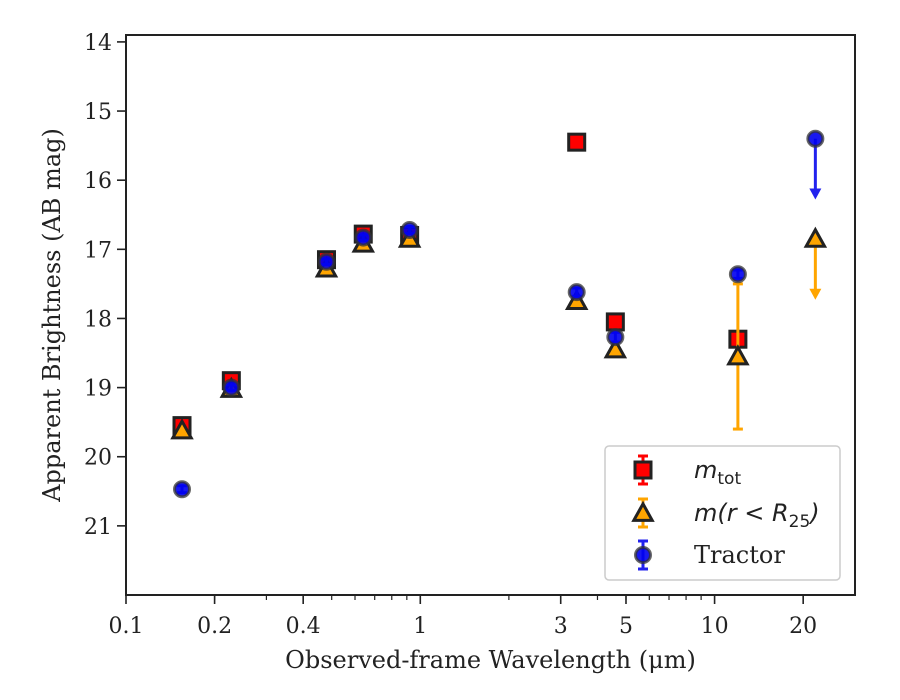 This screenshot has width=900, height=700. What do you see at coordinates (98, 181) in the screenshot?
I see `y-tick-label: 16` at bounding box center [98, 181].